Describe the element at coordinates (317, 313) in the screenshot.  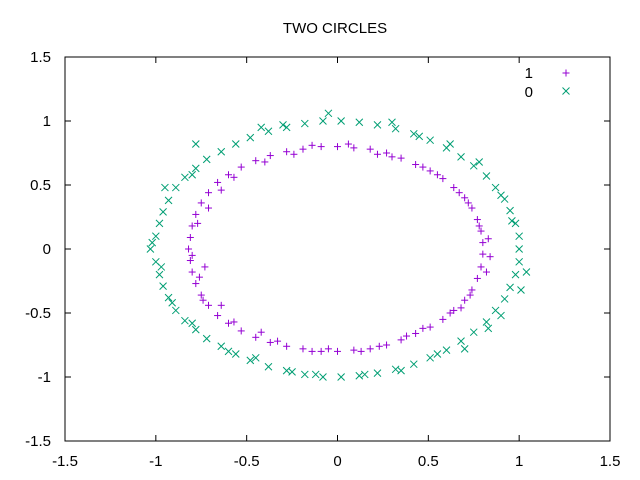
I see `y-tick: -0.5` at that location.